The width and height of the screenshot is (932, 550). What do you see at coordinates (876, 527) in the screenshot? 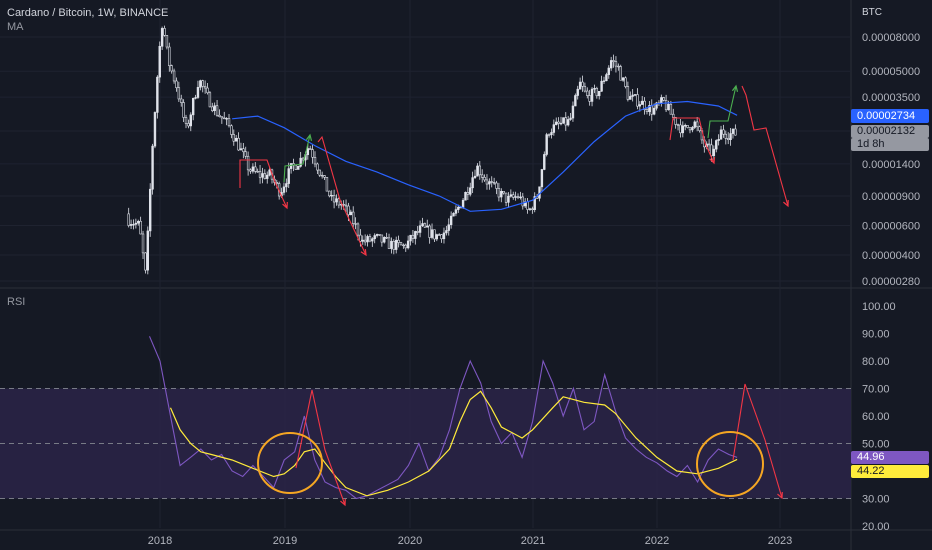
I see `rsi-tick-label: 20.00` at bounding box center [876, 527].